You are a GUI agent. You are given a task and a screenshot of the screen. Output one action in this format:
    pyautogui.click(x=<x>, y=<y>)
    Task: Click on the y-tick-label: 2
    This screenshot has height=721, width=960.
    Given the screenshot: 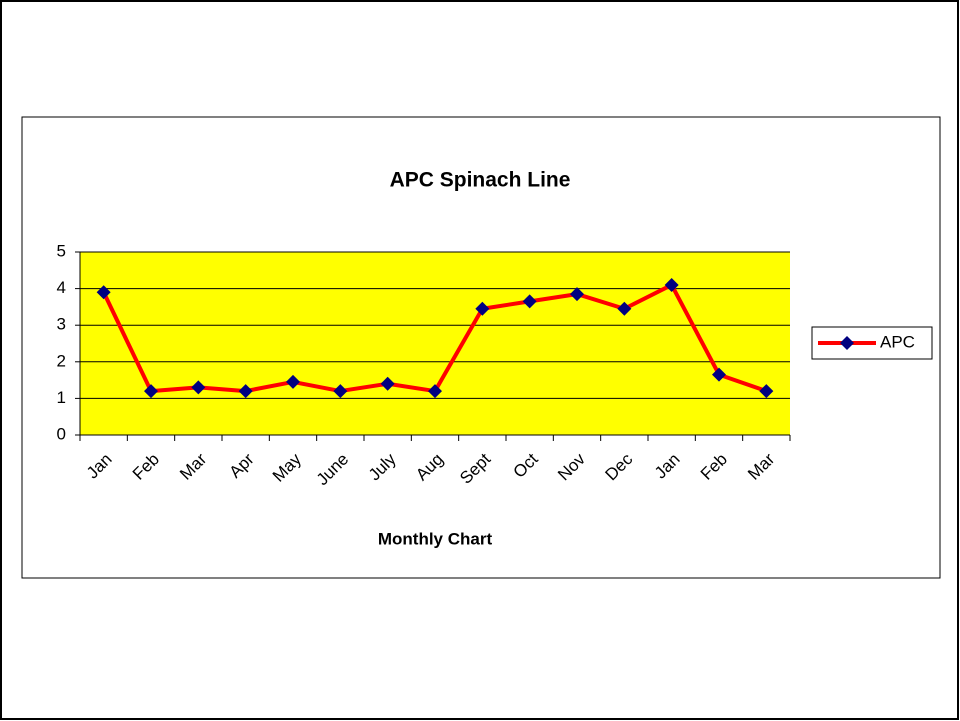 What is the action you would take?
    pyautogui.click(x=61, y=360)
    